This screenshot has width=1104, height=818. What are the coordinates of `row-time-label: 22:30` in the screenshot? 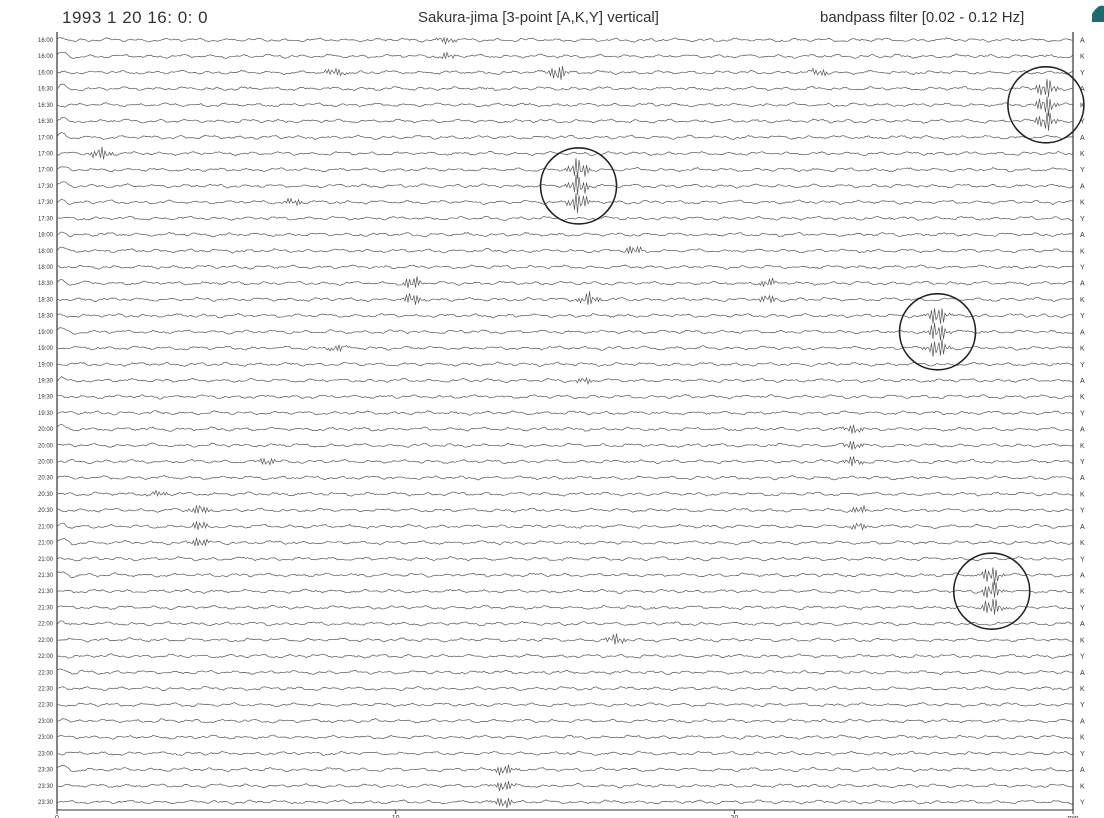 It's located at (46, 690).